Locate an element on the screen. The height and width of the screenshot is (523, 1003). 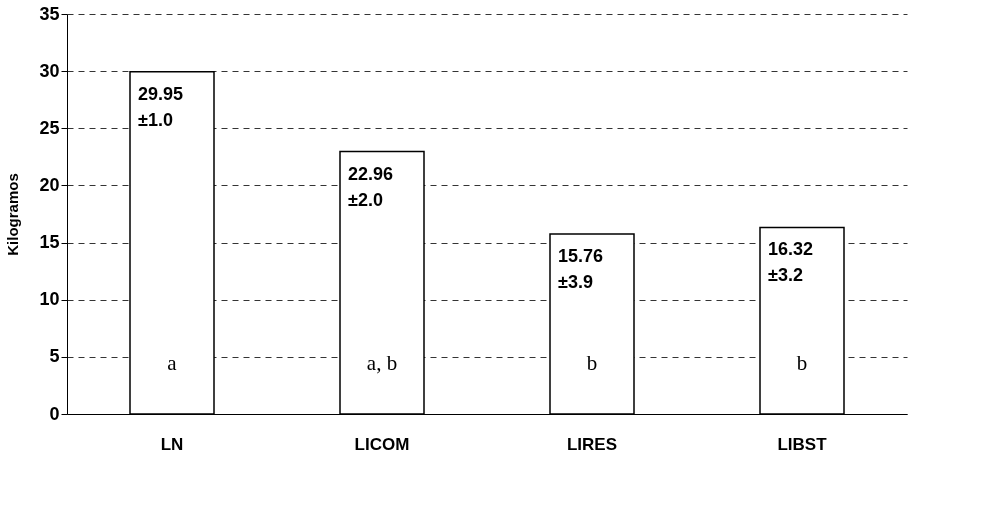
data-label: 15.76 ±3.9 is located at coordinates (581, 268).